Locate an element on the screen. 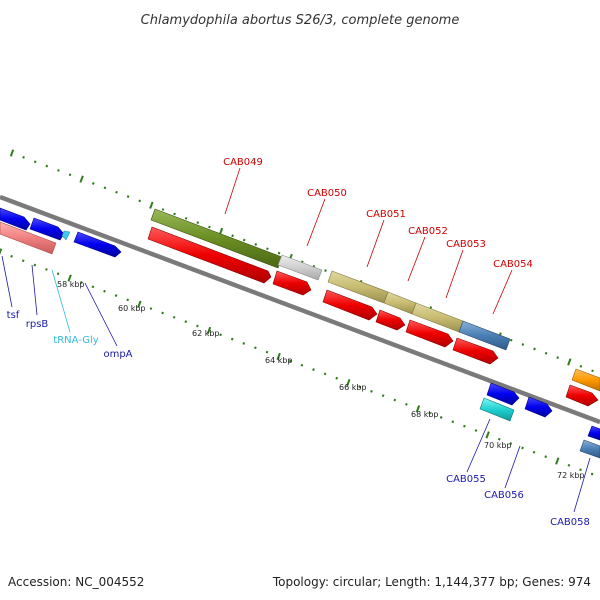 The image size is (600, 600). kbp-label: 58 kbp is located at coordinates (71, 284).